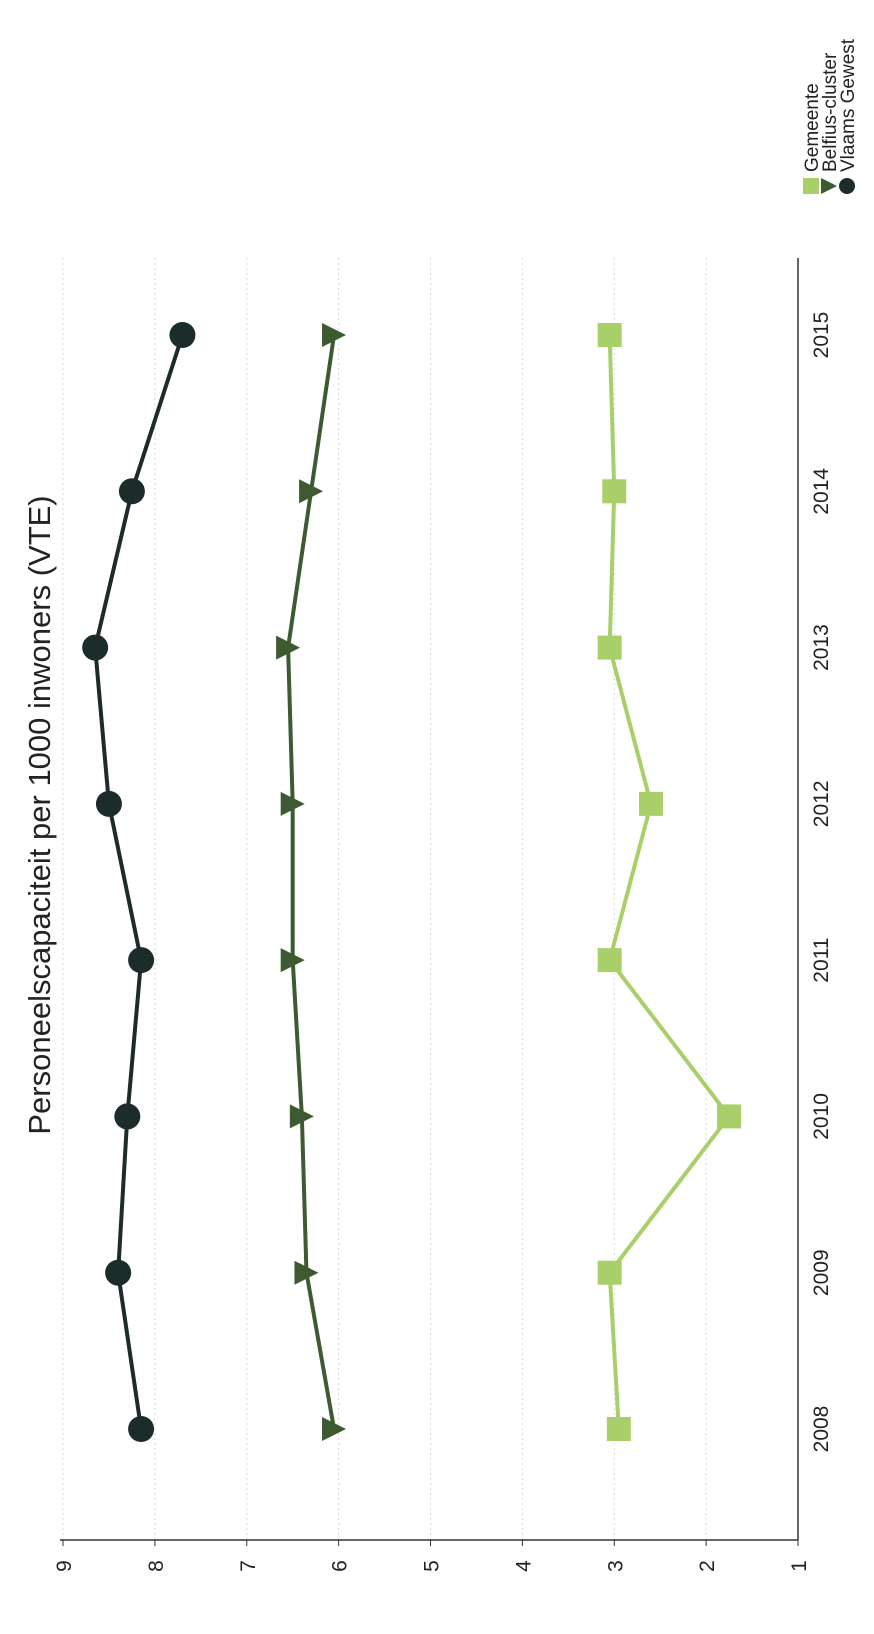  Describe the element at coordinates (248, 1566) in the screenshot. I see `y-tick-label: 7` at that location.